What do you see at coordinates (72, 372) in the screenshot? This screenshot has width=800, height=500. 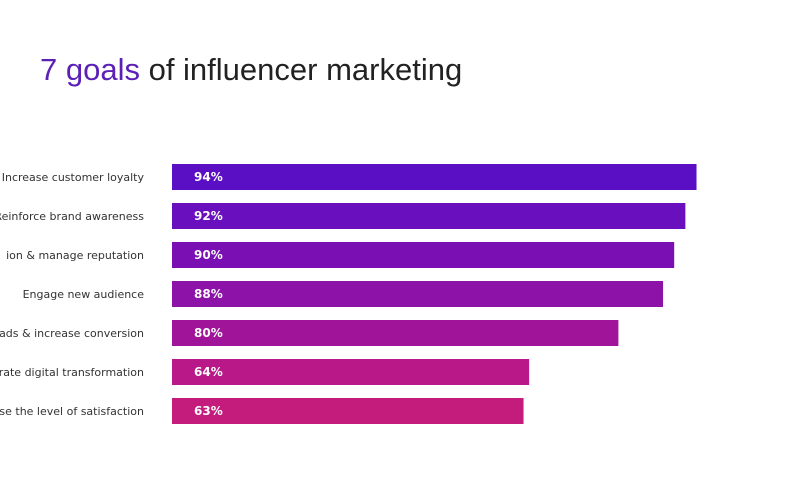 I see `category-label: rate digital transformation` at bounding box center [72, 372].